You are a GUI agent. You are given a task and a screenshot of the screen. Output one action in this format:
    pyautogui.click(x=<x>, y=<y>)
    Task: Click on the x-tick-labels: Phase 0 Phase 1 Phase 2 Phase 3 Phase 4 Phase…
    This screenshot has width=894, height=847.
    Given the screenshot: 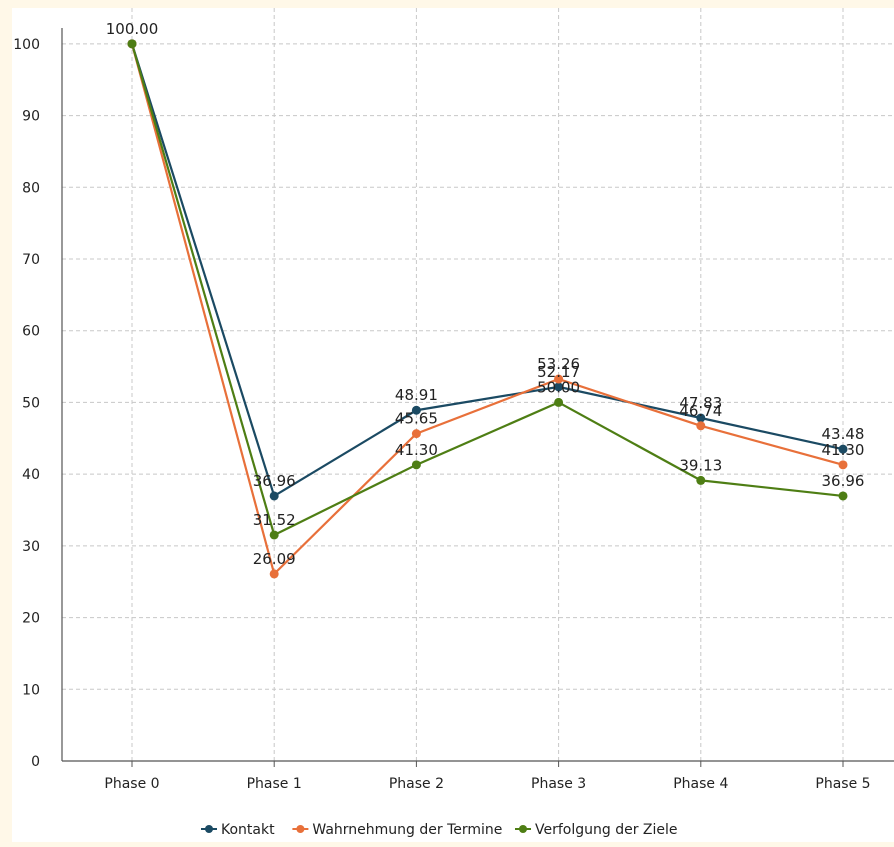 What is the action you would take?
    pyautogui.click(x=487, y=784)
    